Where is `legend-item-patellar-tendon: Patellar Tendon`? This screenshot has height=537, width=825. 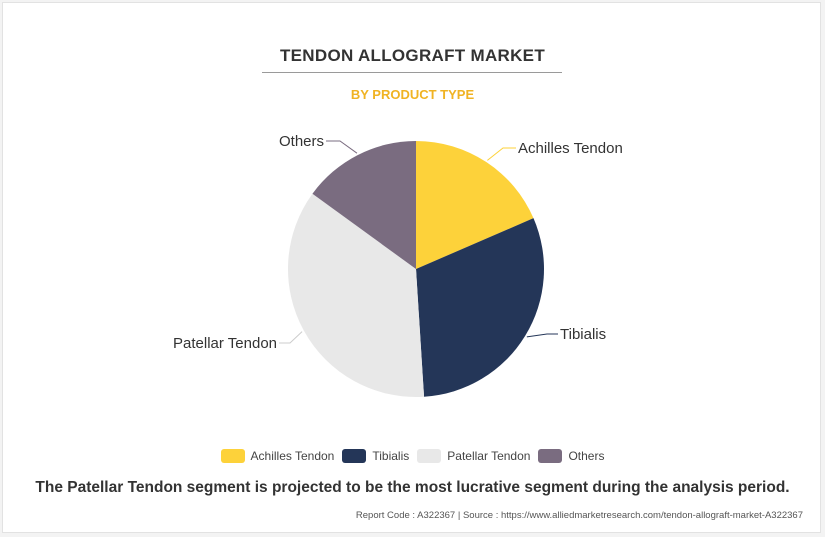
legend-item-patellar-tendon: Patellar Tendon is located at coordinates (473, 456).